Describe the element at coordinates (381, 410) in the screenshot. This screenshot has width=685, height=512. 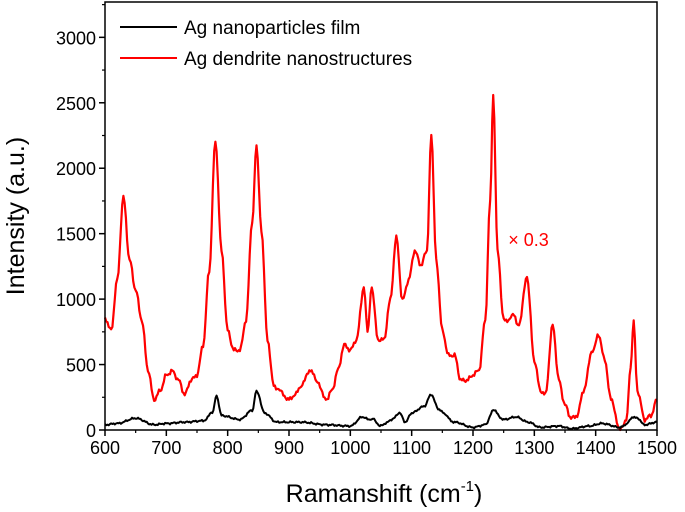
I see `series-line-ag-nanoparticles` at that location.